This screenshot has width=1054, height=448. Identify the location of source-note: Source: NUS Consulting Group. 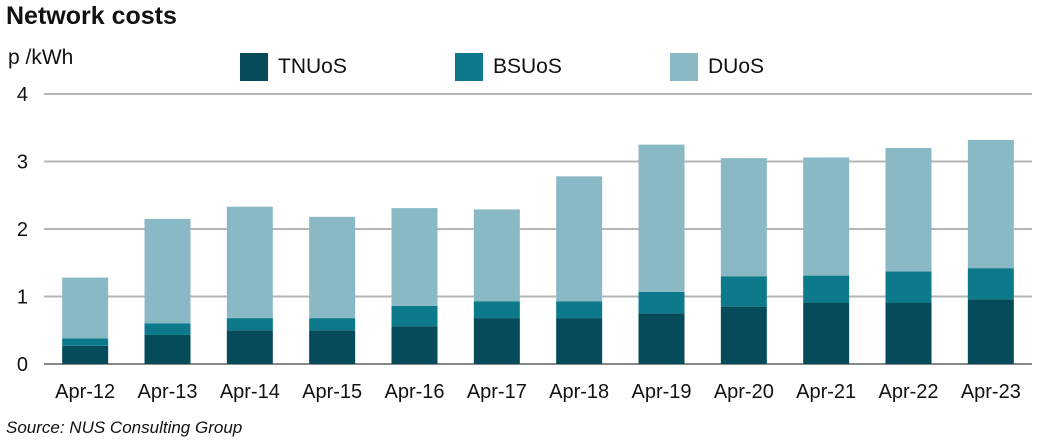
(124, 427).